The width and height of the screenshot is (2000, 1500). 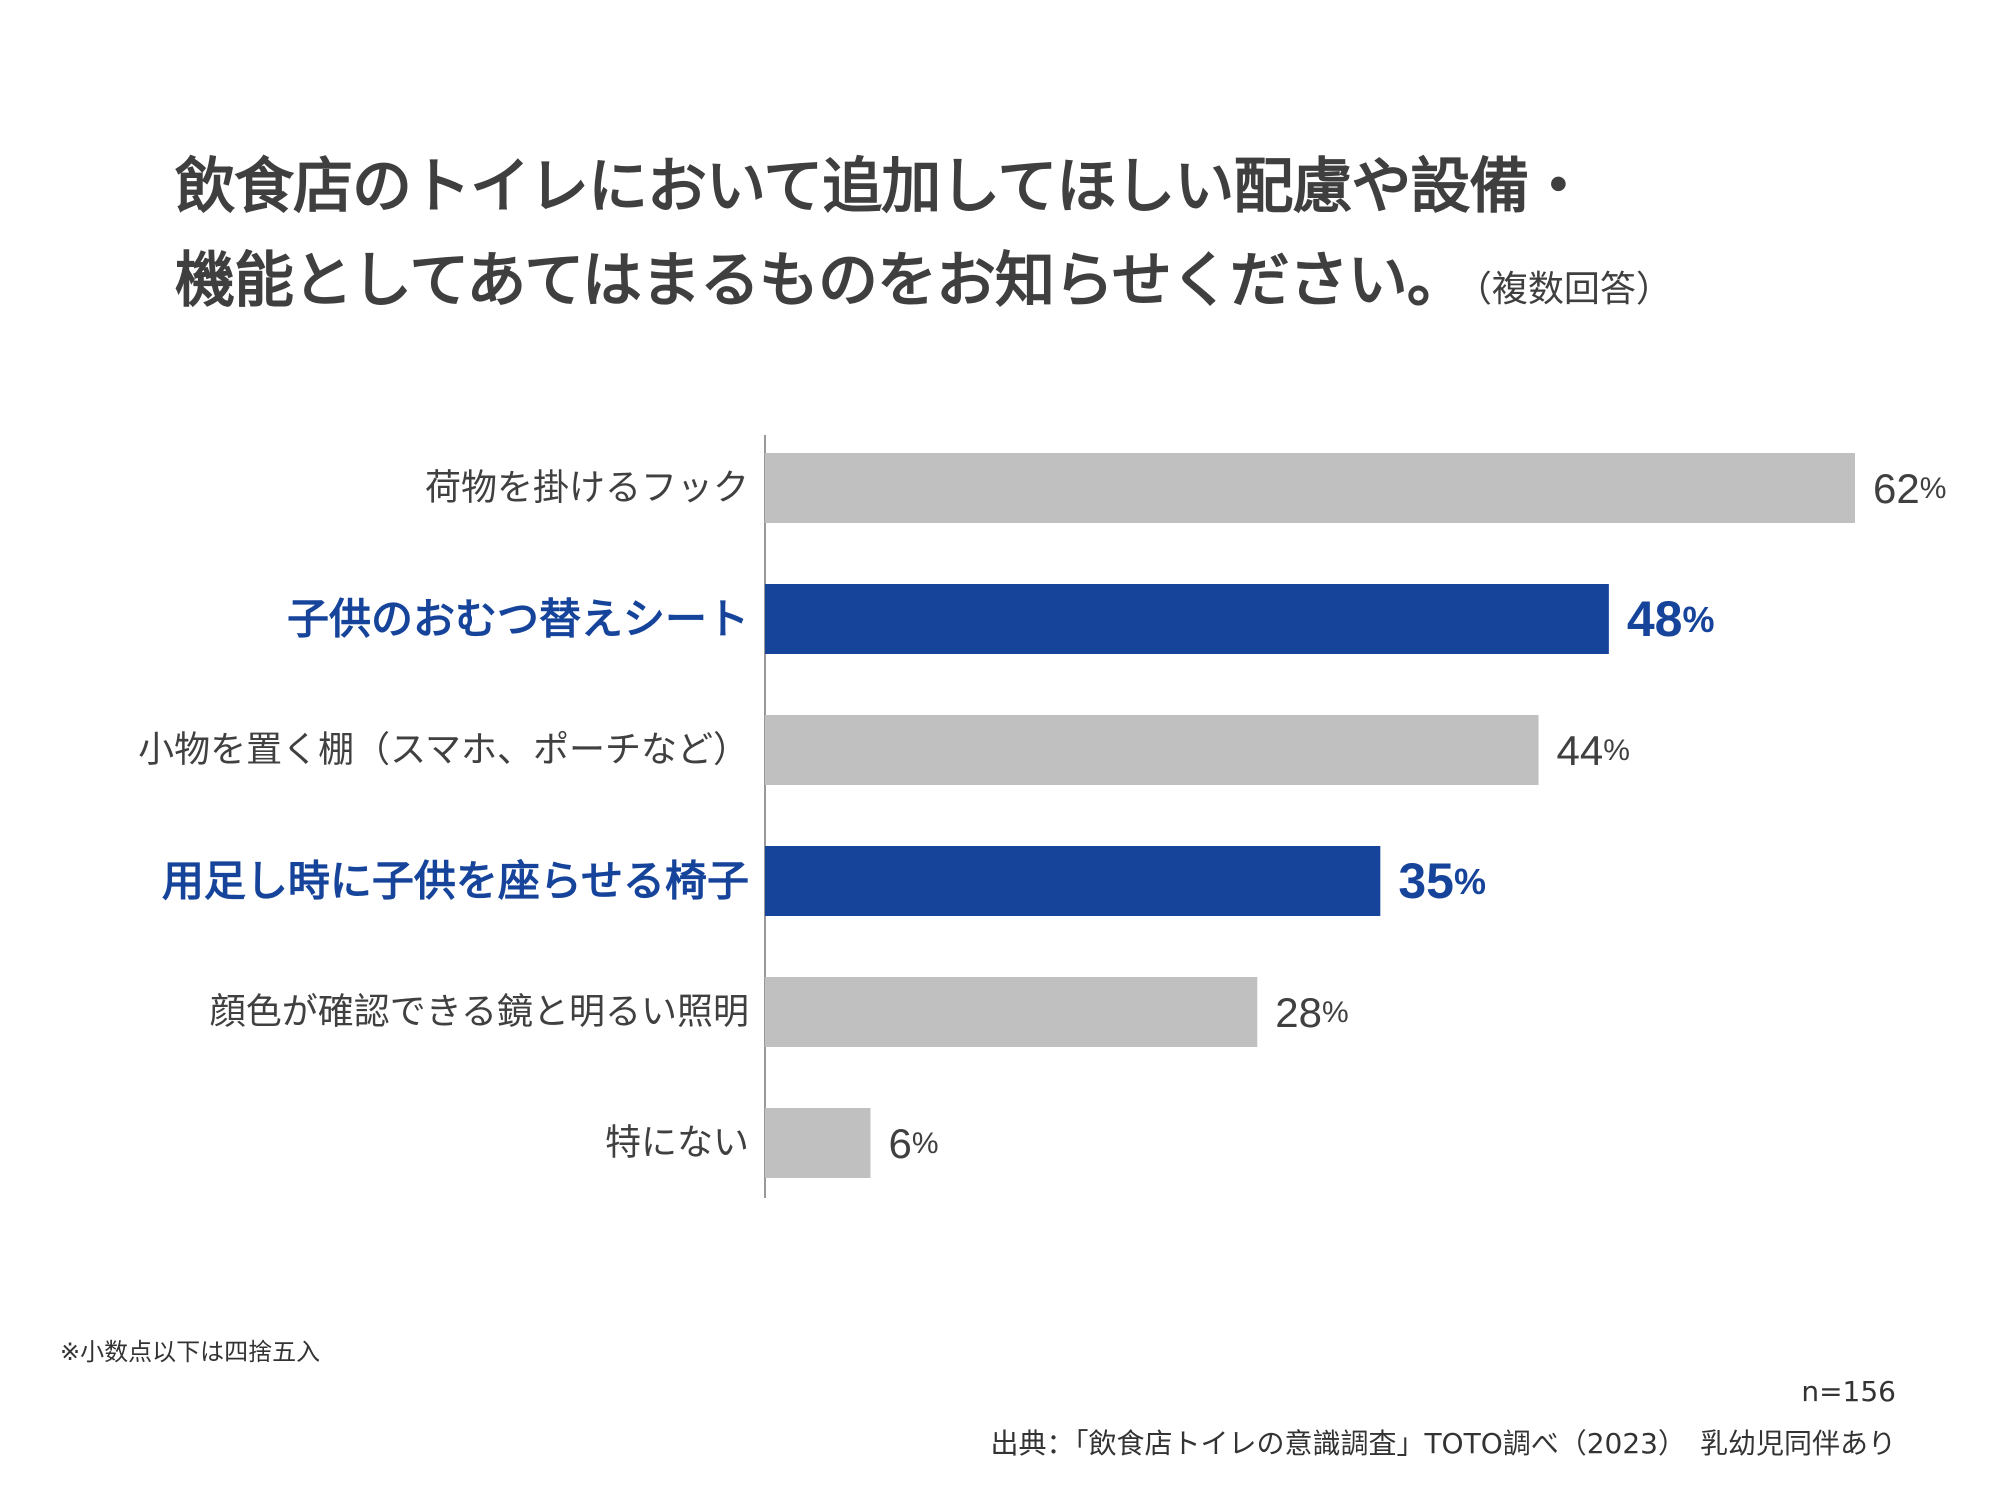 What do you see at coordinates (1442, 881) in the screenshot?
I see `value-label: 35%` at bounding box center [1442, 881].